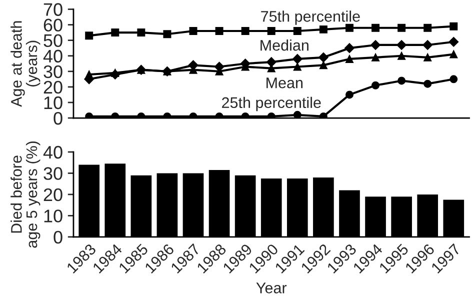  I want to click on series-label: 75th percentile, so click(310, 17).